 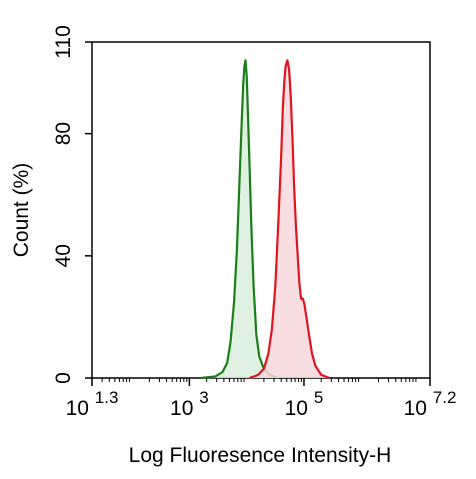 I want to click on x-tick-label: 10 1.3, so click(x=92, y=404).